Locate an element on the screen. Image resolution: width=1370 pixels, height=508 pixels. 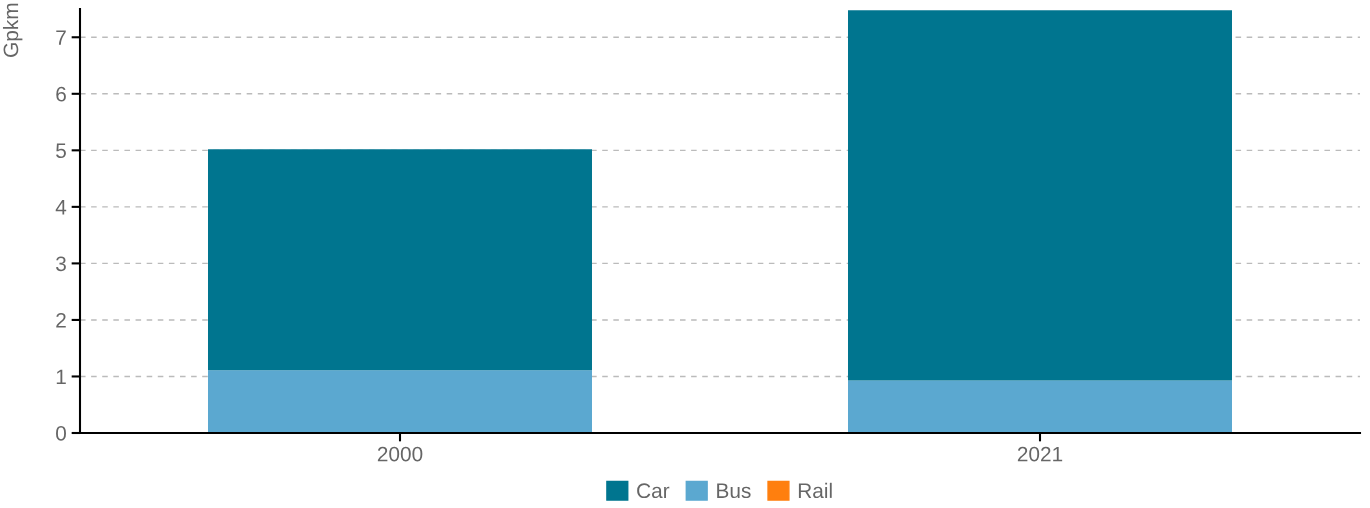
x-tick-label: 2021 is located at coordinates (1040, 454).